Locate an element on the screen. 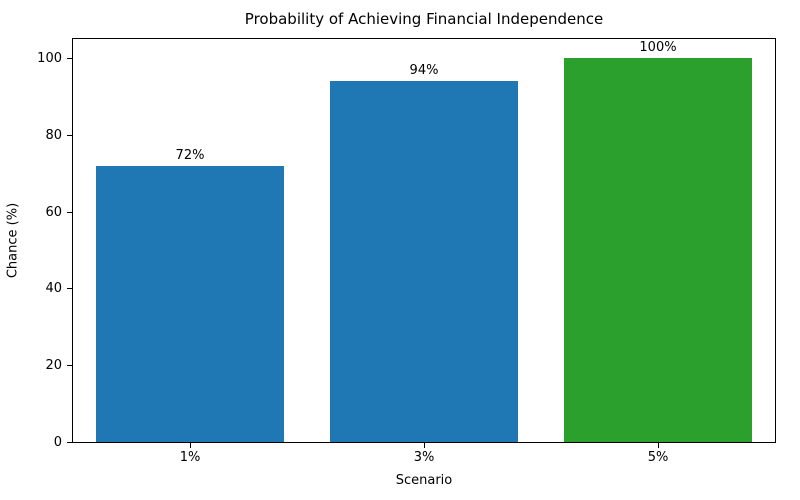 Image resolution: width=800 pixels, height=500 pixels. y-tick-label: 40 is located at coordinates (53, 289).